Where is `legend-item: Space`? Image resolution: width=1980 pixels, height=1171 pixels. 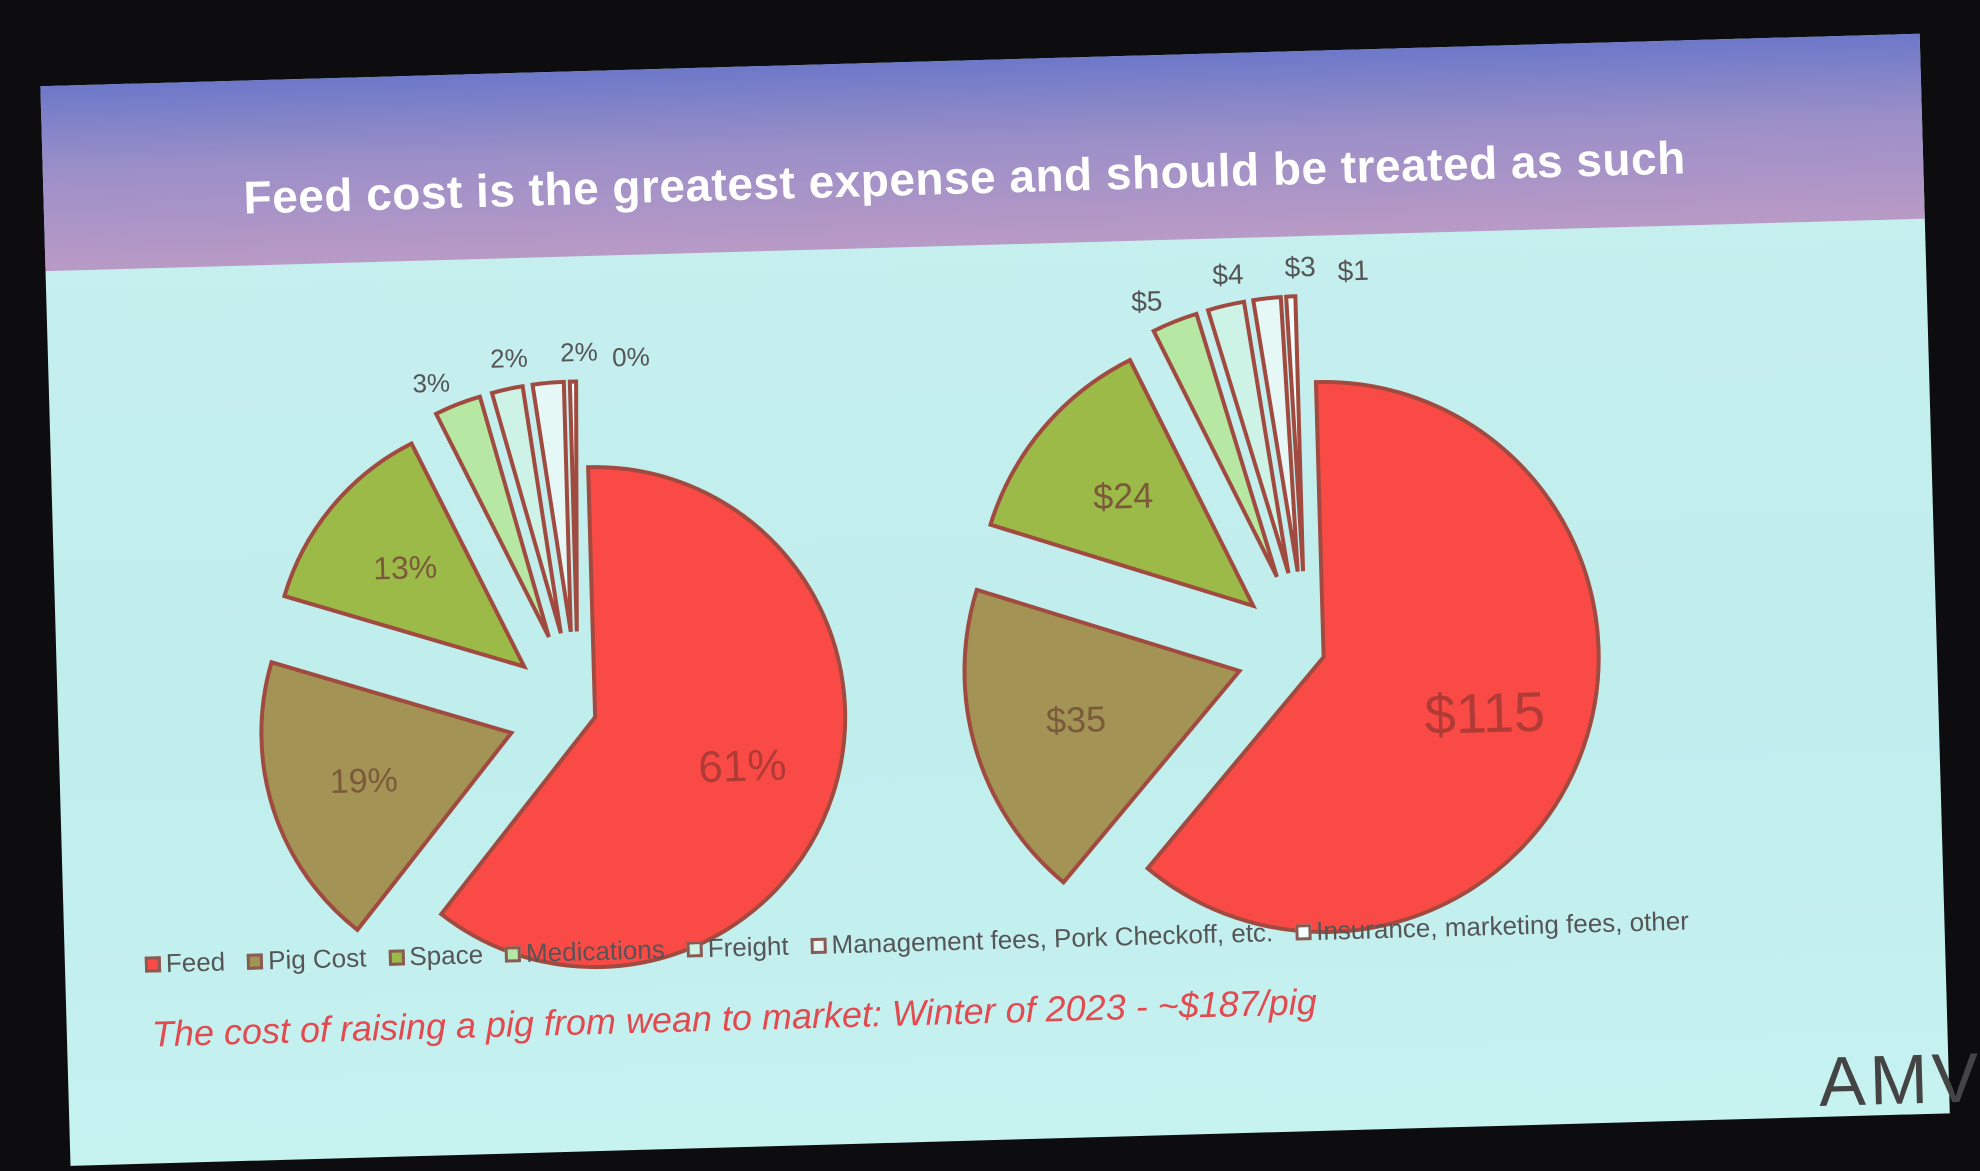 legend-item: Space is located at coordinates (436, 956).